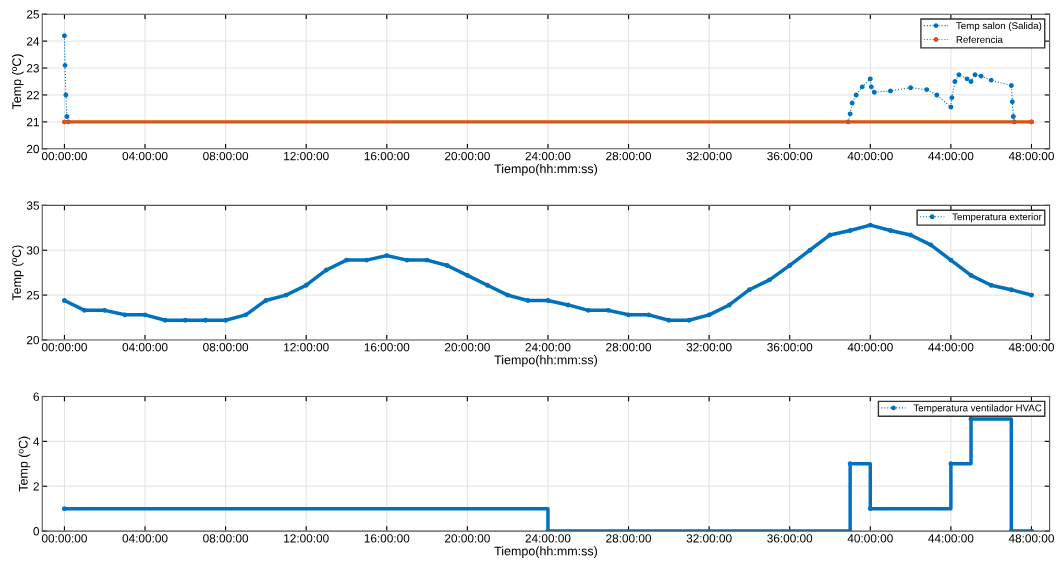  Describe the element at coordinates (997, 218) in the screenshot. I see `legend-label: Temperatura exterior` at that location.